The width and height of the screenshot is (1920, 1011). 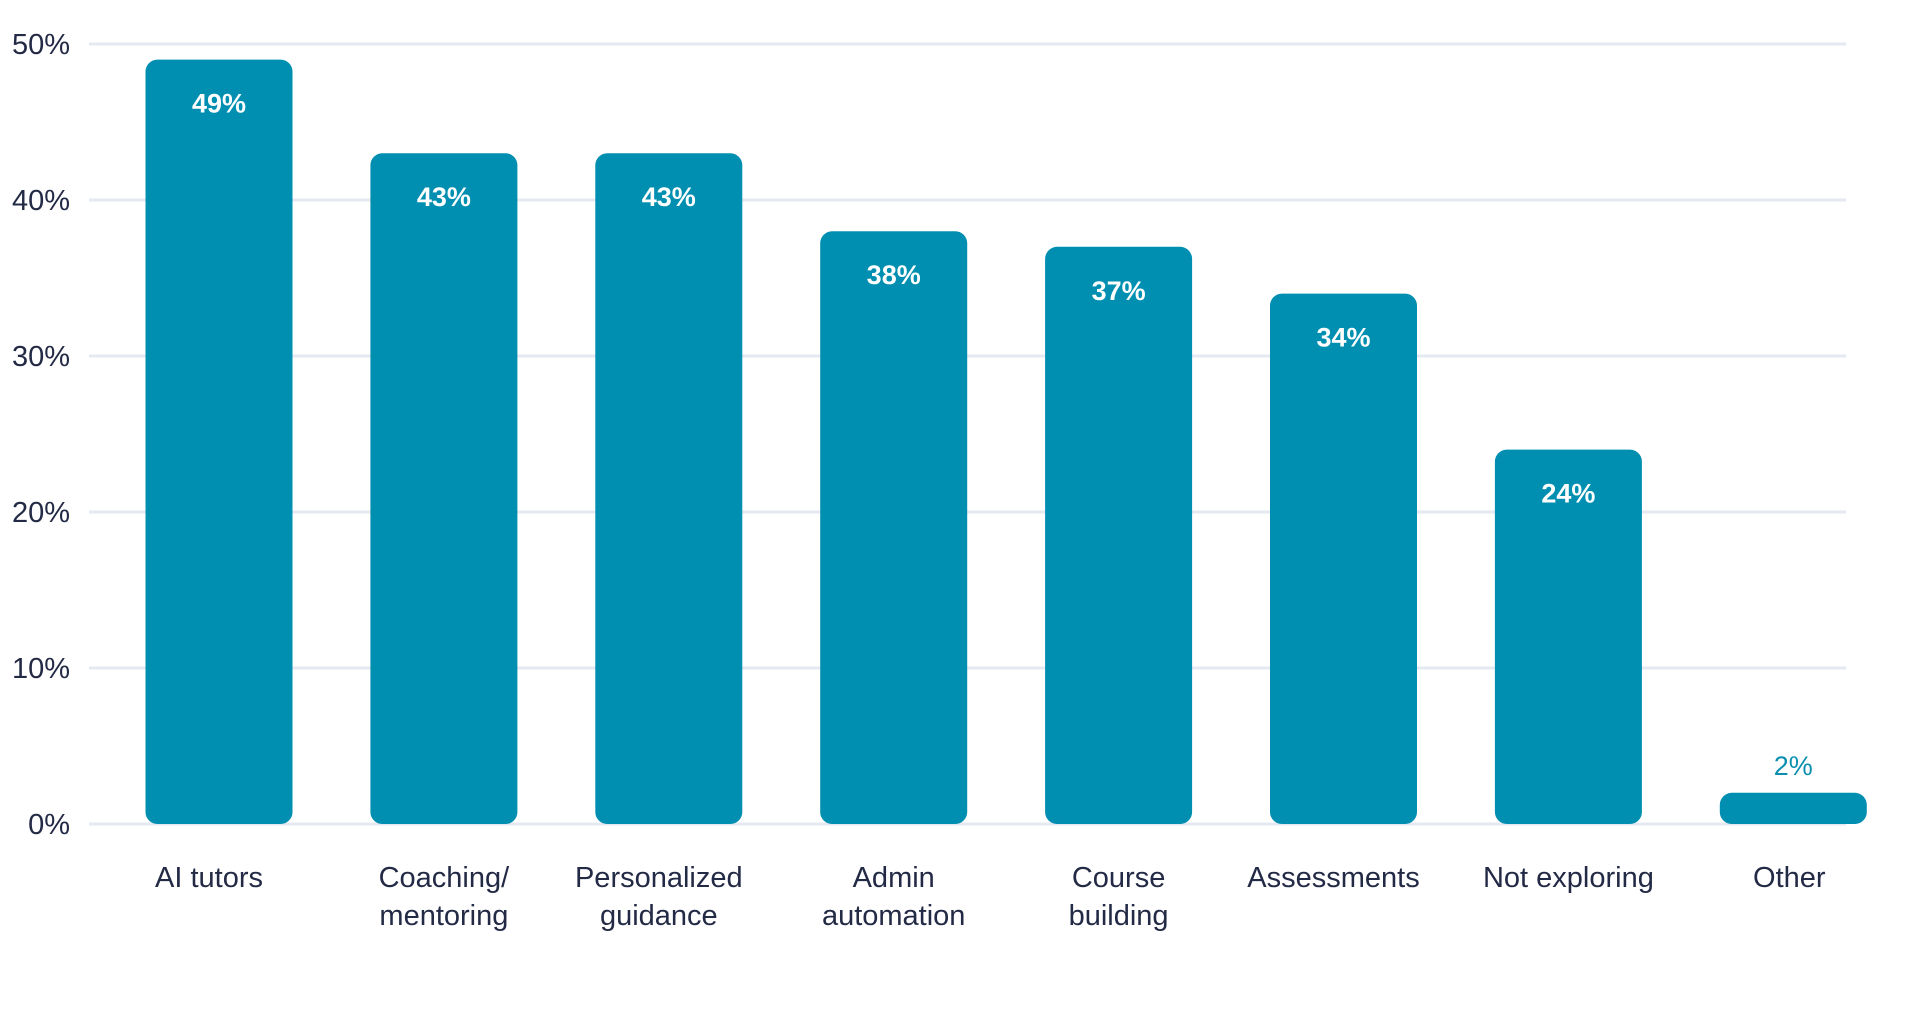 I want to click on y-tick-label: 20%, so click(x=41, y=513).